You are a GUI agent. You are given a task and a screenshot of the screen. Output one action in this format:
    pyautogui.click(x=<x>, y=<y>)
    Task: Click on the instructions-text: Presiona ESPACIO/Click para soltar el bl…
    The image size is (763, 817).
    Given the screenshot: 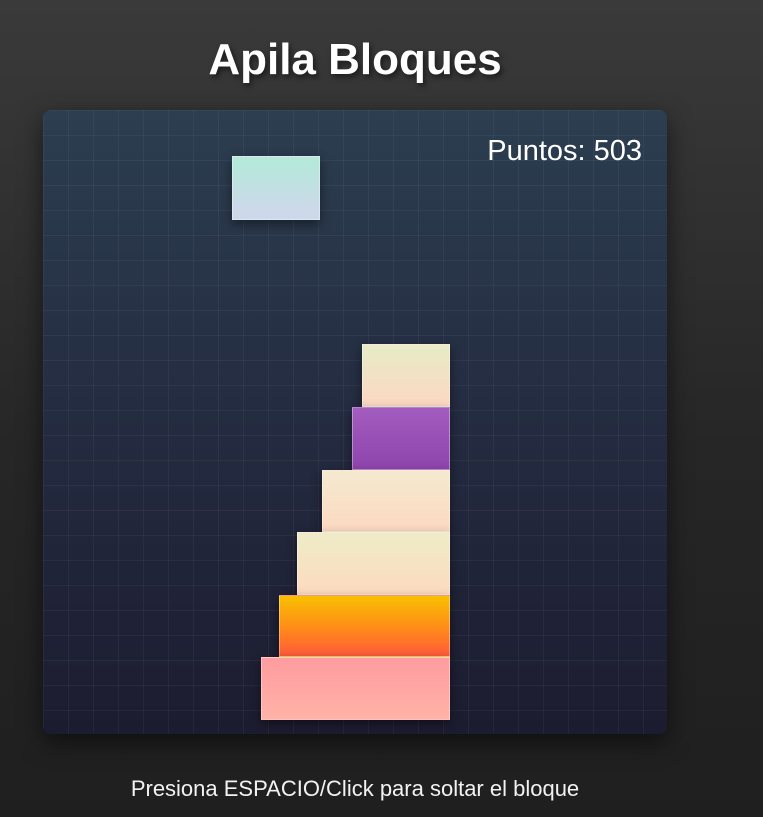 What is the action you would take?
    pyautogui.click(x=355, y=788)
    